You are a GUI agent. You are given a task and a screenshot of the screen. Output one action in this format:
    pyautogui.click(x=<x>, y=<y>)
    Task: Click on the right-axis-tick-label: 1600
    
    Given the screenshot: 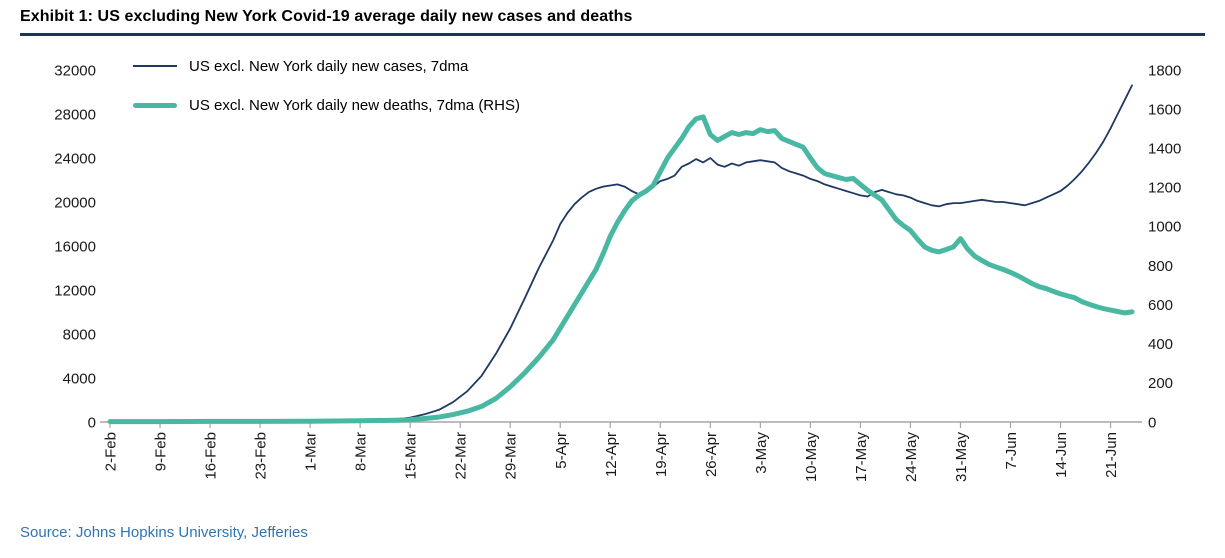 What is the action you would take?
    pyautogui.click(x=1164, y=109)
    